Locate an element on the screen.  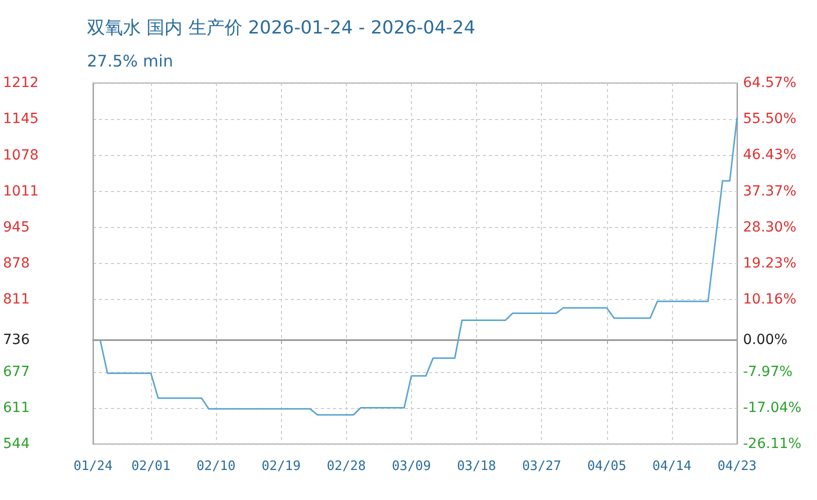
x-tick-label: 03/27 is located at coordinates (542, 466).